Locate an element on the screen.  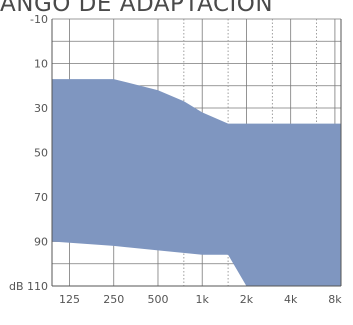
y-tick-label: dB 110 is located at coordinates (28, 286).